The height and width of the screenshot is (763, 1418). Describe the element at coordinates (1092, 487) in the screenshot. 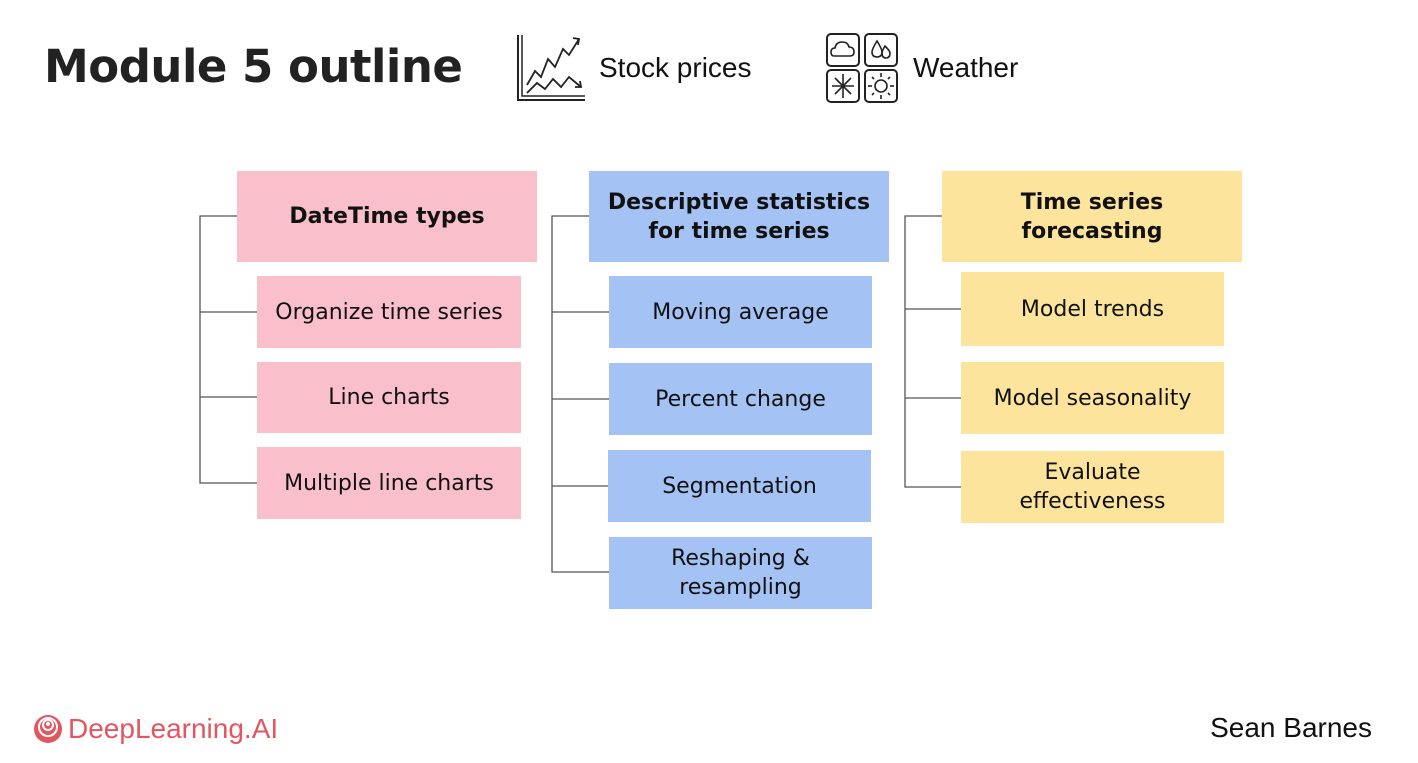

I see `topic-evaluate-effectiveness: Evaluate effectiveness` at that location.